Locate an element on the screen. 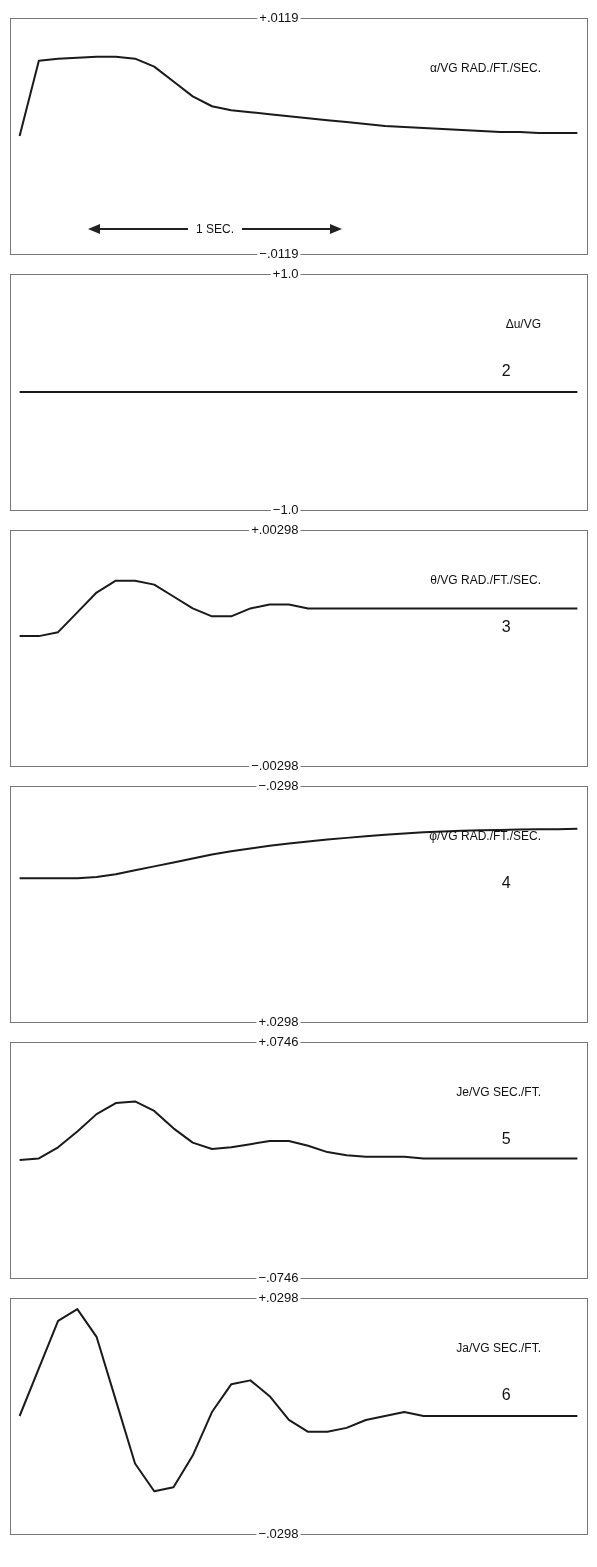 This screenshot has height=1567, width=597. y-tick-label: −.0746 is located at coordinates (278, 1277).